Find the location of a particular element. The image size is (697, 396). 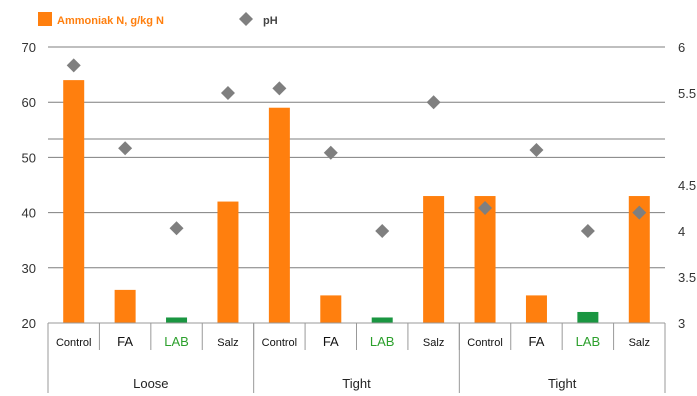

legend: Ammoniak N, g/kg N pH is located at coordinates (158, 19).